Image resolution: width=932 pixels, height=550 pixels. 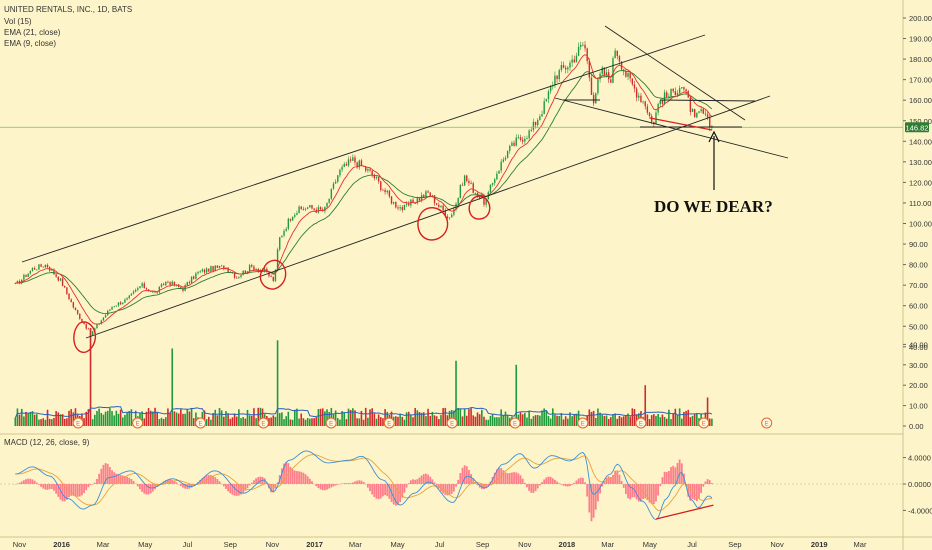 What do you see at coordinates (68, 9) in the screenshot?
I see `symbol-title: UNITED RENTALS, INC., 1D, BATS` at bounding box center [68, 9].